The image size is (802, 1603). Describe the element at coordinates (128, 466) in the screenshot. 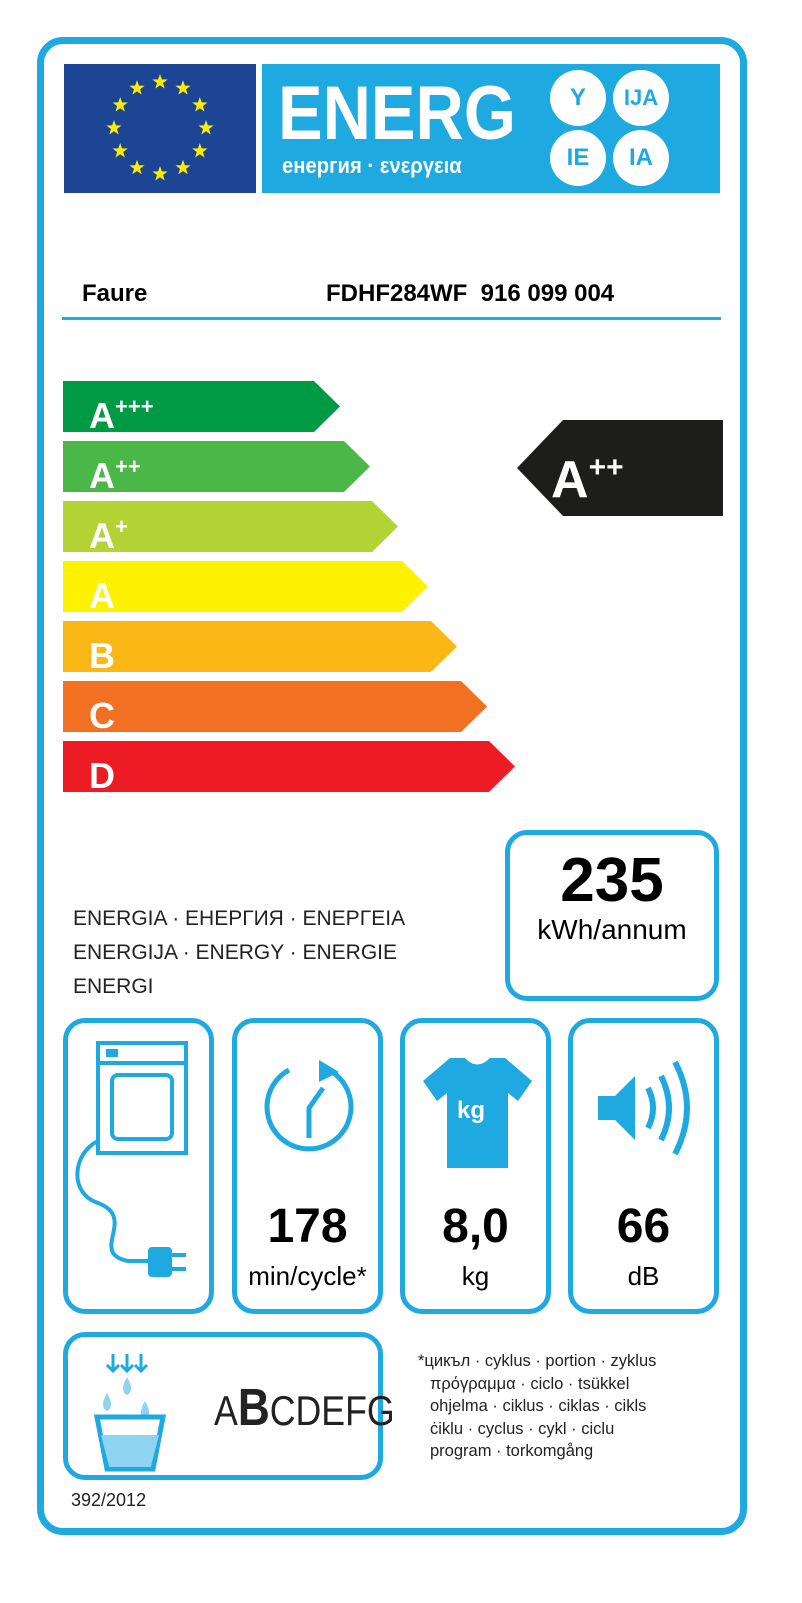

I see `scale-sup: ++` at that location.